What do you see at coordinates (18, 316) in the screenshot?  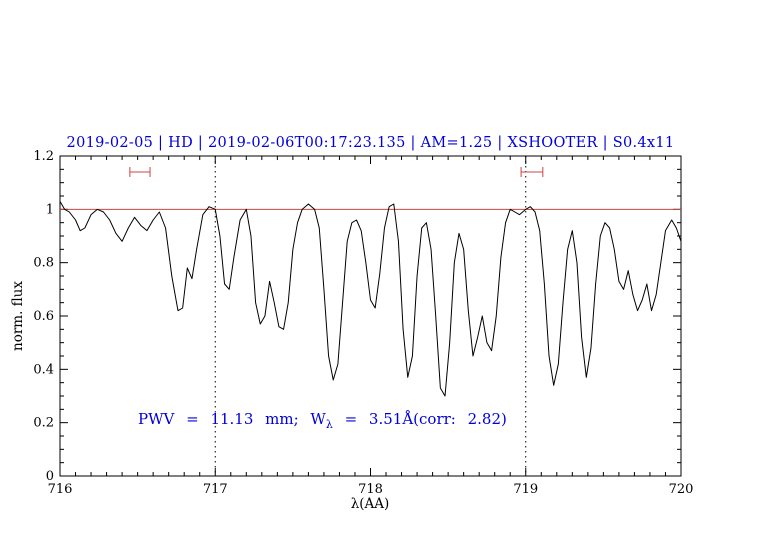 I see `y-axis-label: norm. flux` at bounding box center [18, 316].